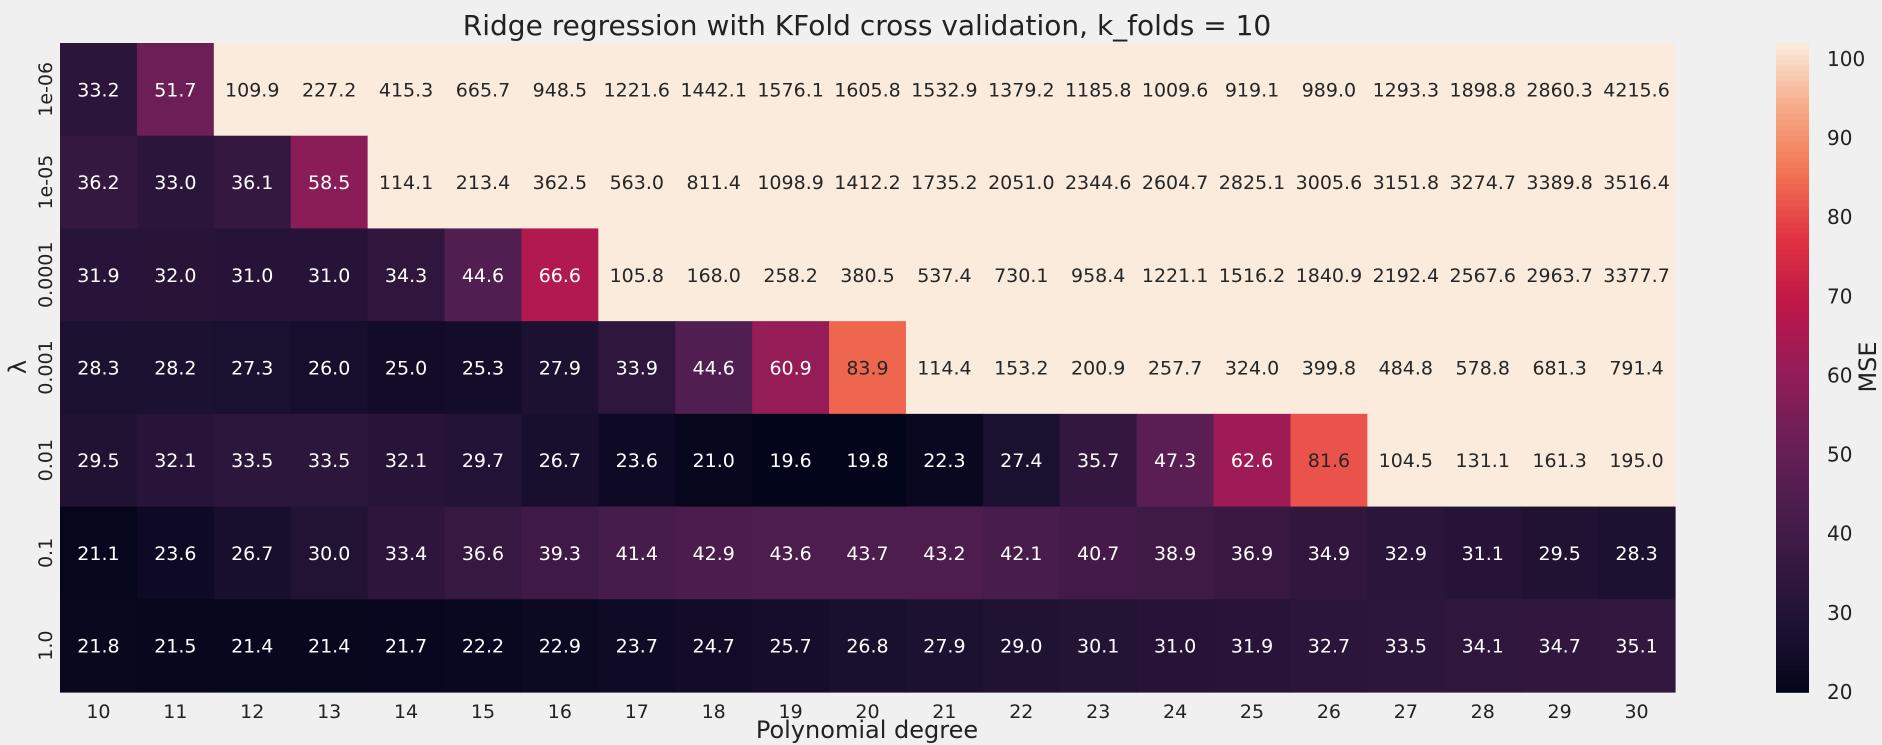 The width and height of the screenshot is (1882, 745). What do you see at coordinates (1329, 554) in the screenshot?
I see `cell-value-label: 34.9` at bounding box center [1329, 554].